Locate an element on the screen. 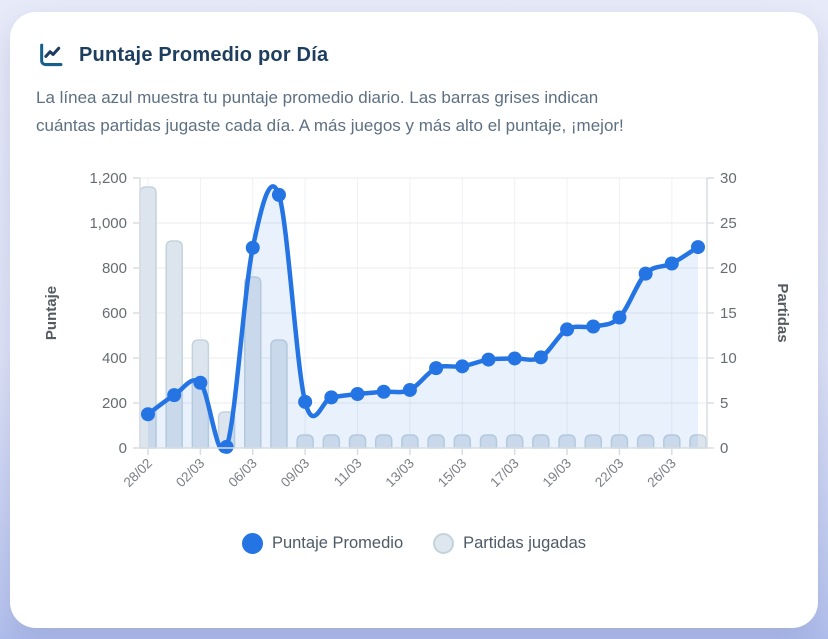 The image size is (828, 639). x-axis-tick-label: 22/03 is located at coordinates (609, 473).